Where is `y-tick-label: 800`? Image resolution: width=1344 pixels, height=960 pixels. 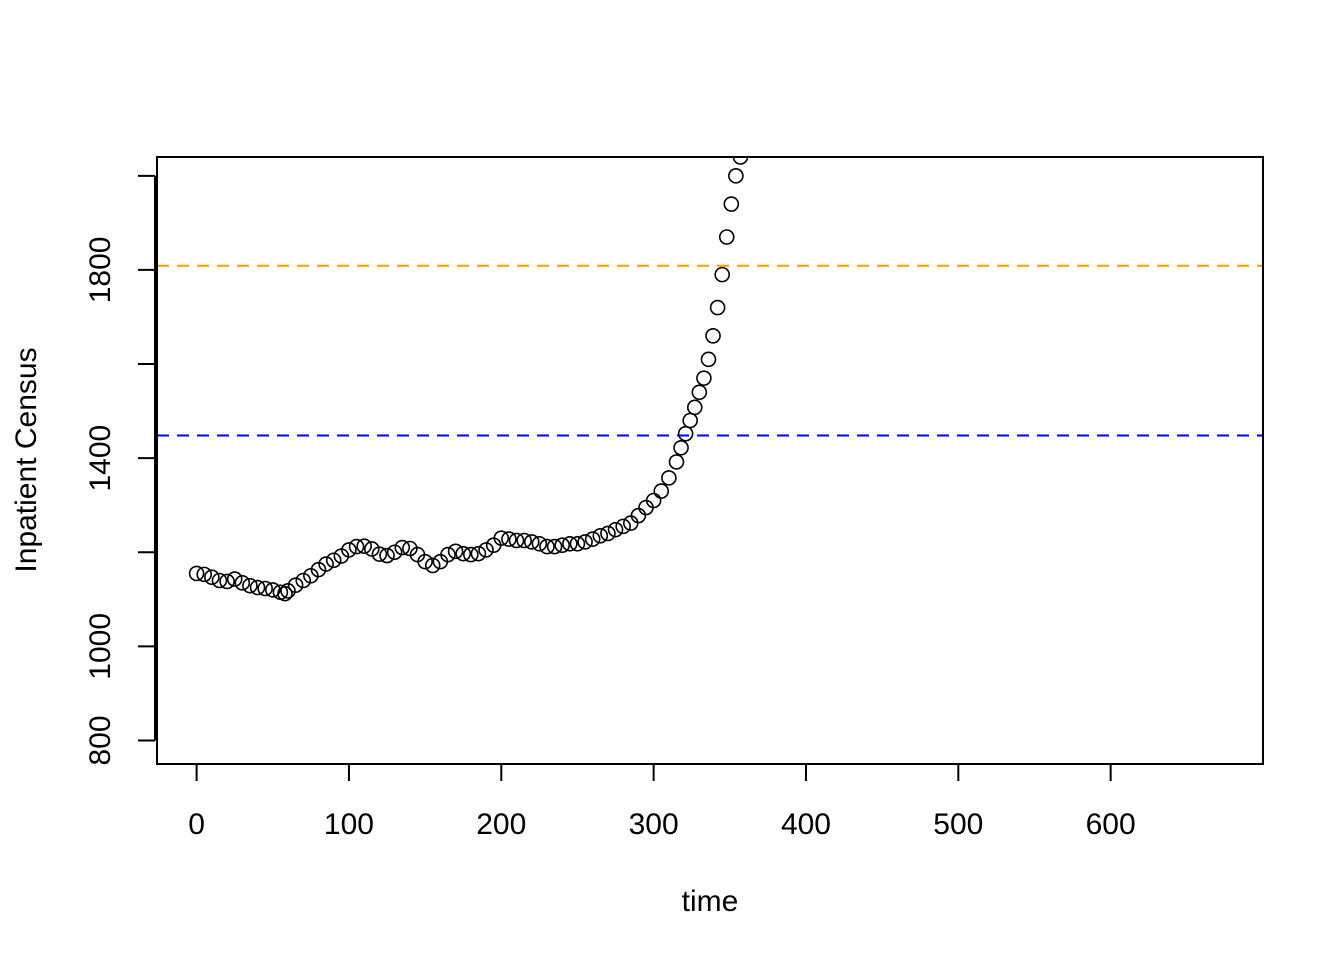
y-tick-label: 800 is located at coordinates (100, 740).